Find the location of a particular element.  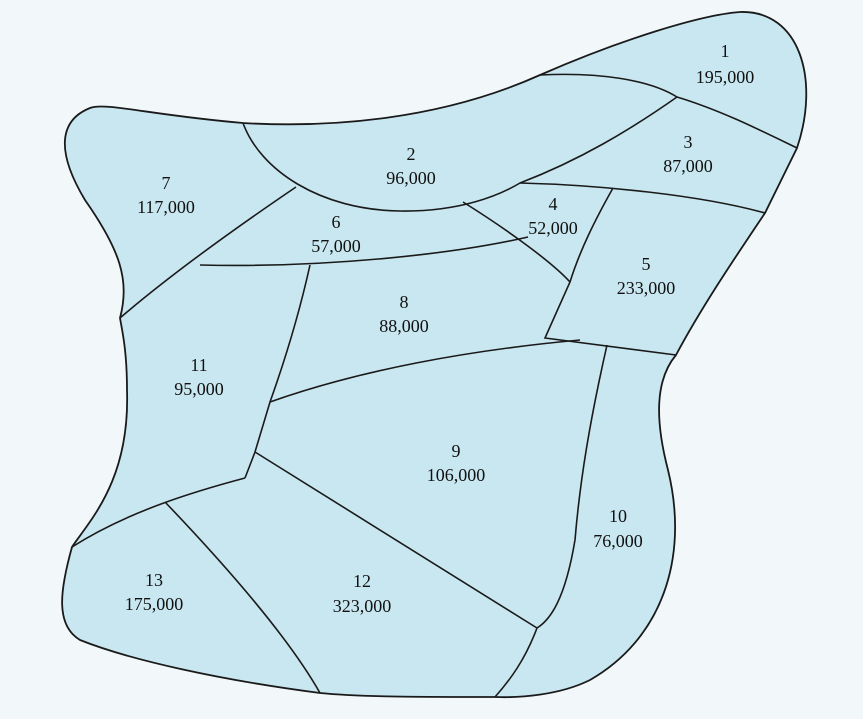

svg-text: 11 is located at coordinates (198, 365).